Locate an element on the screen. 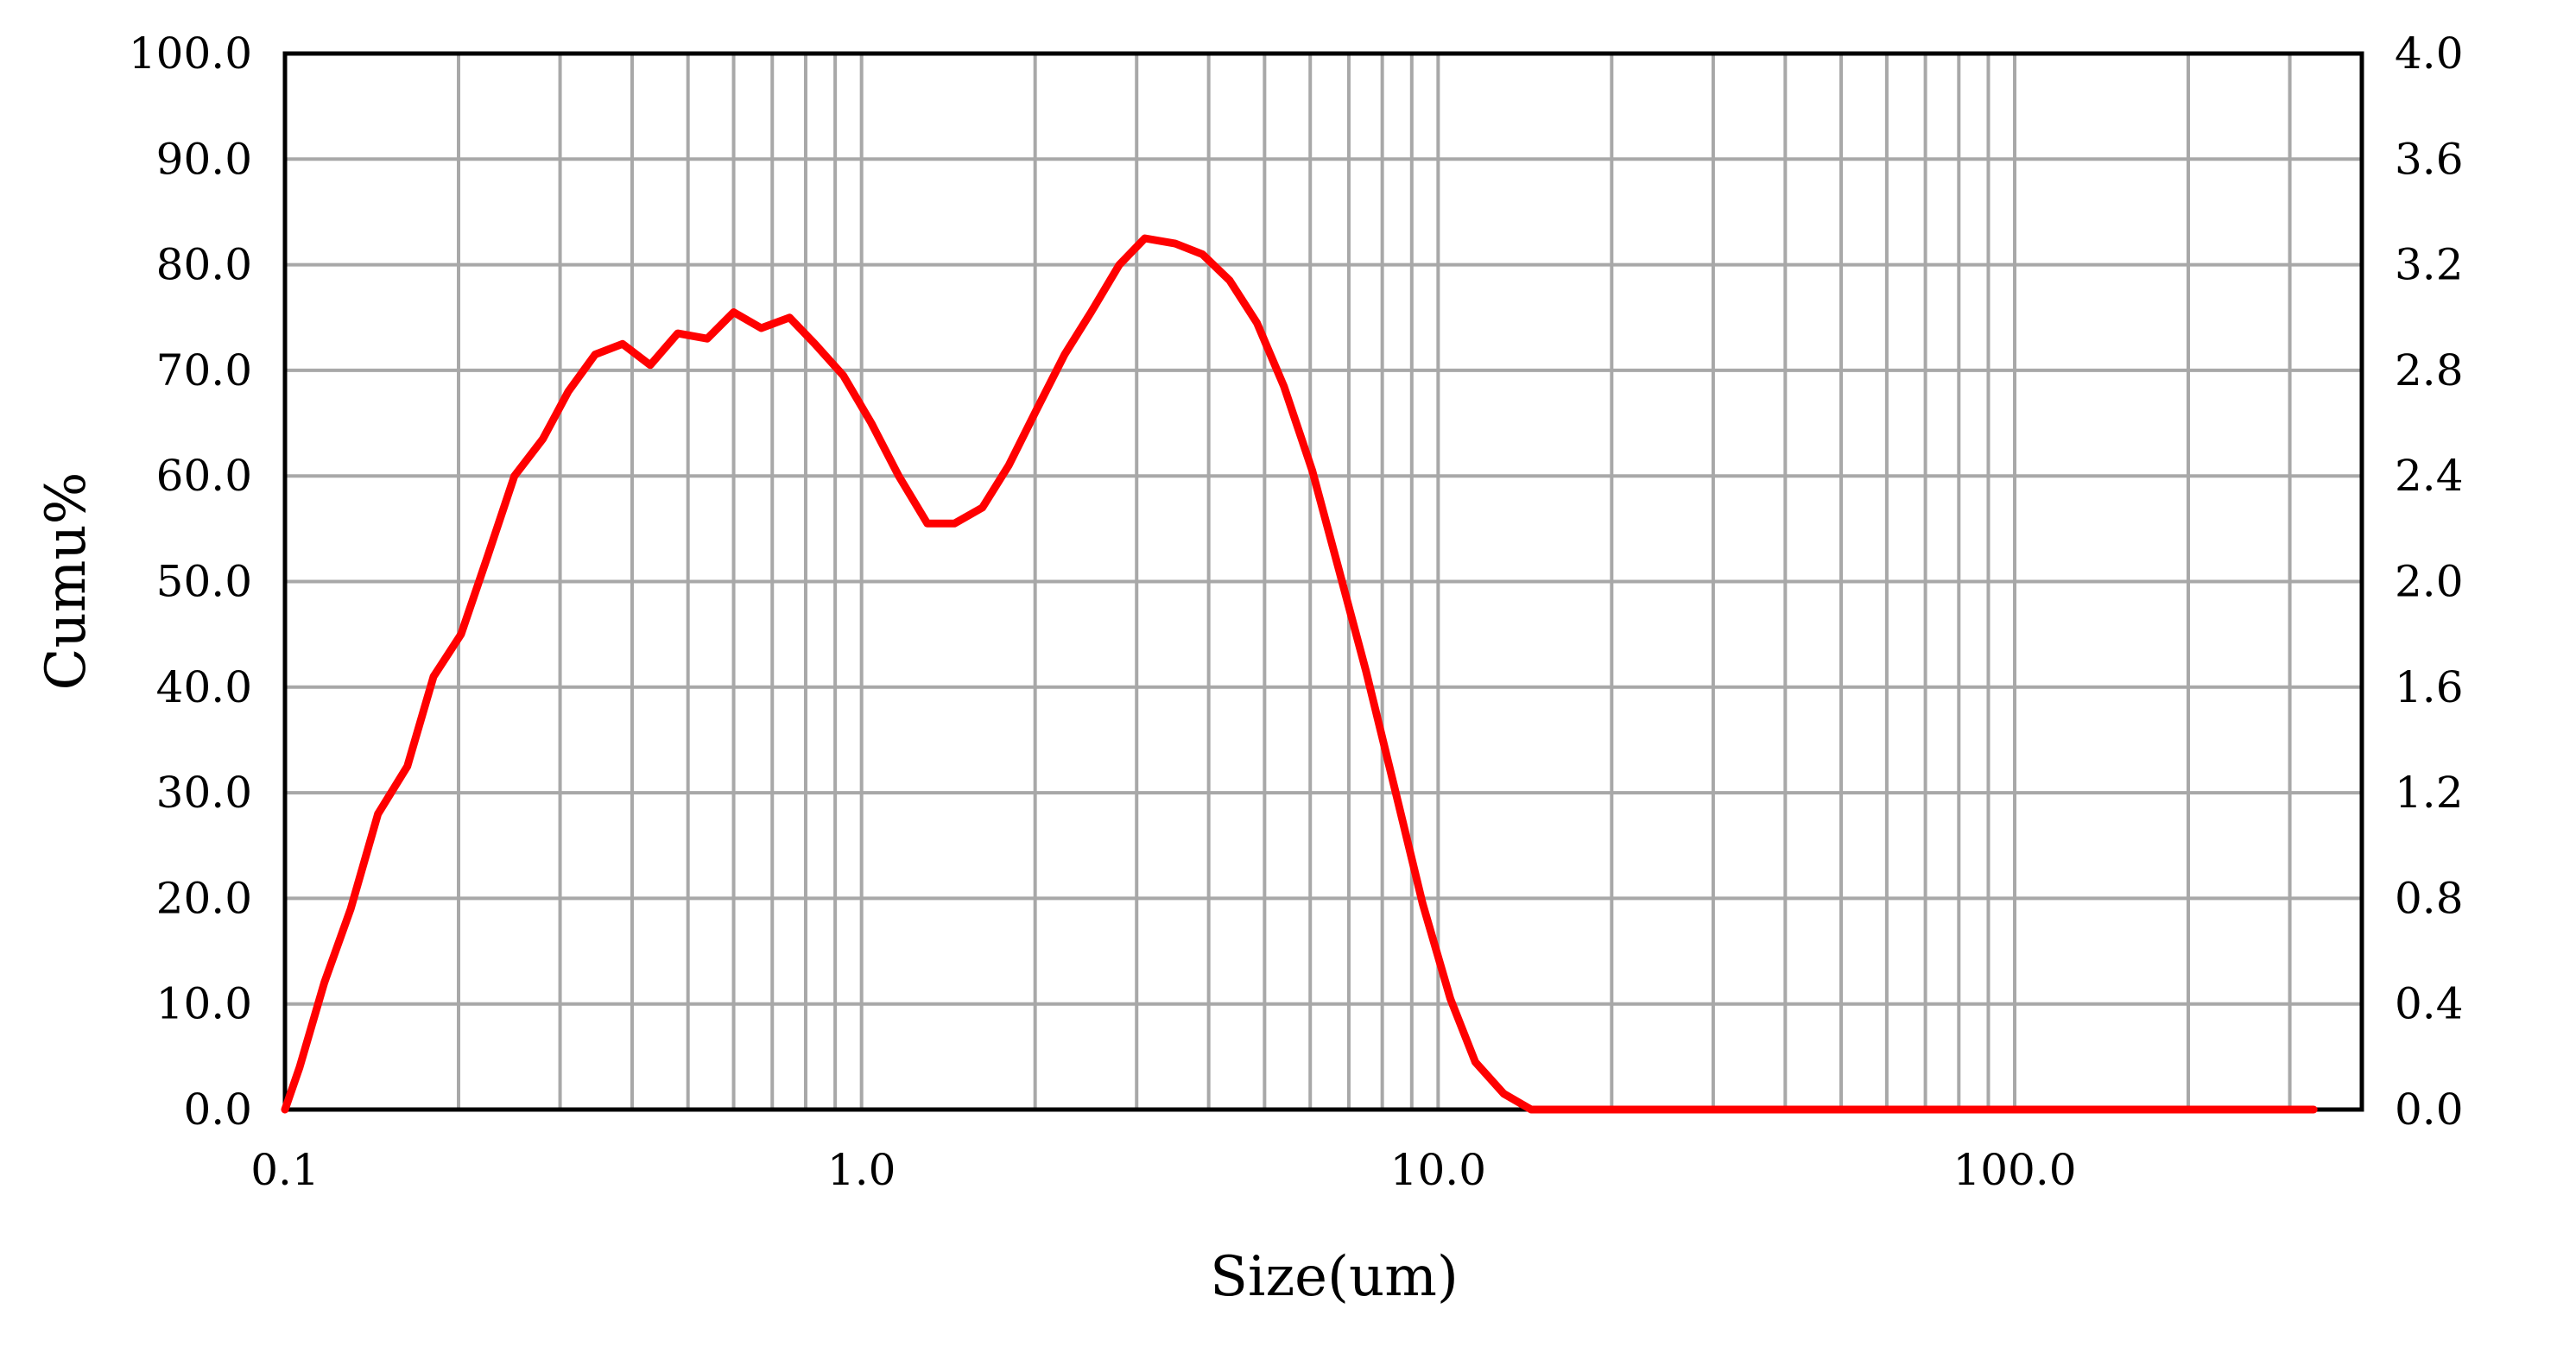 Image resolution: width=2576 pixels, height=1347 pixels. y-tick-label: 70.0 is located at coordinates (204, 370).